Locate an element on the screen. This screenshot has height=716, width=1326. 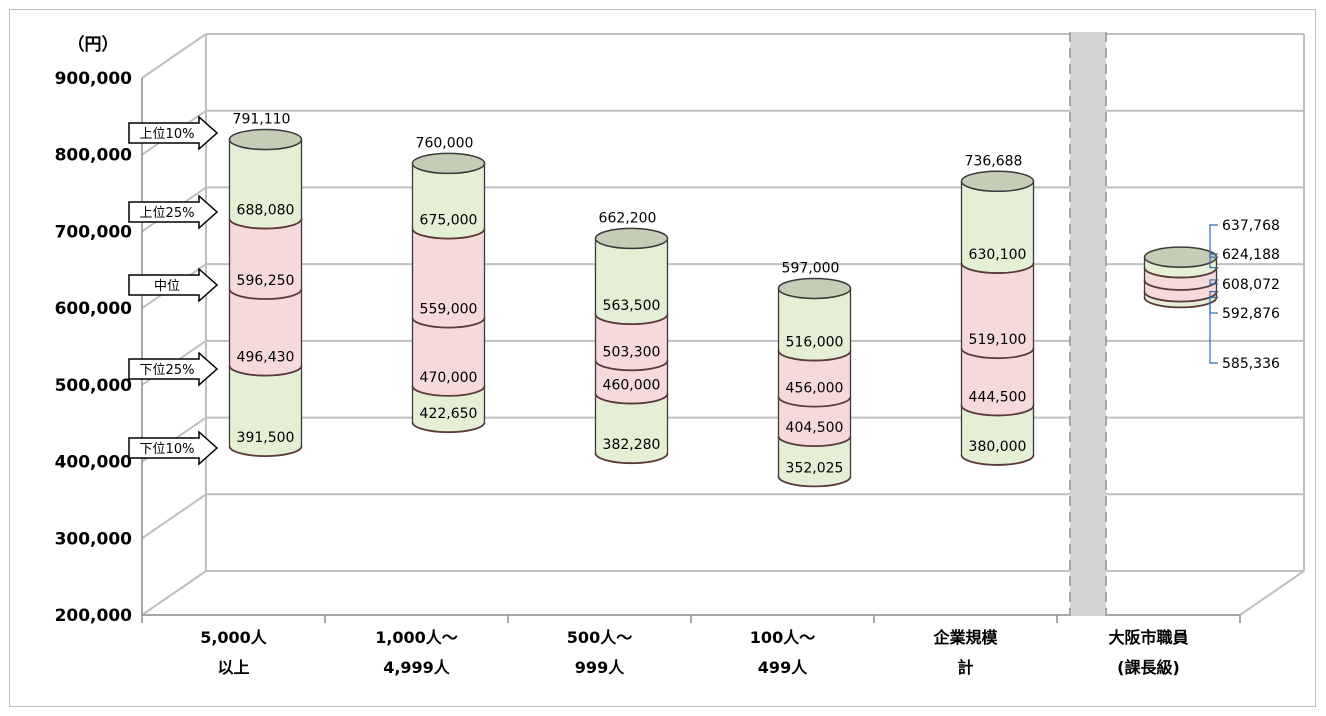
y-tick-label: 600,000 is located at coordinates (94, 309).